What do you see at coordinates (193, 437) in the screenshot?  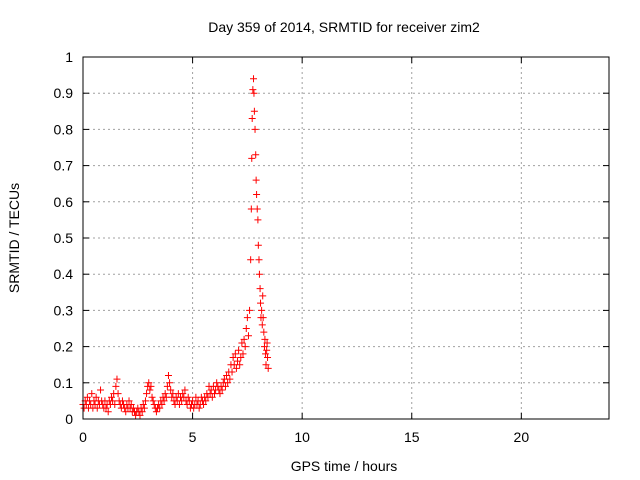 I see `x-tick-label: 5` at bounding box center [193, 437].